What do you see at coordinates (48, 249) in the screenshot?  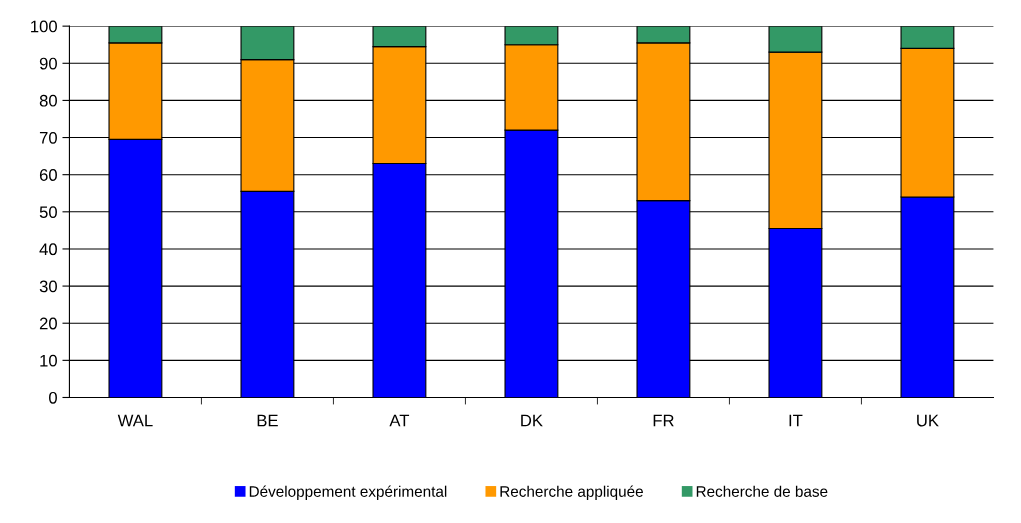 I see `y-tick-label: 40` at bounding box center [48, 249].